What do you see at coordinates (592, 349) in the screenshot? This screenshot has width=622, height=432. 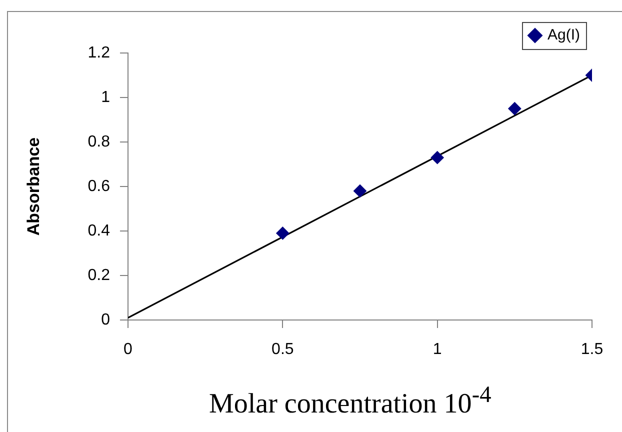 I see `x-tick-label: 1.5` at bounding box center [592, 349].